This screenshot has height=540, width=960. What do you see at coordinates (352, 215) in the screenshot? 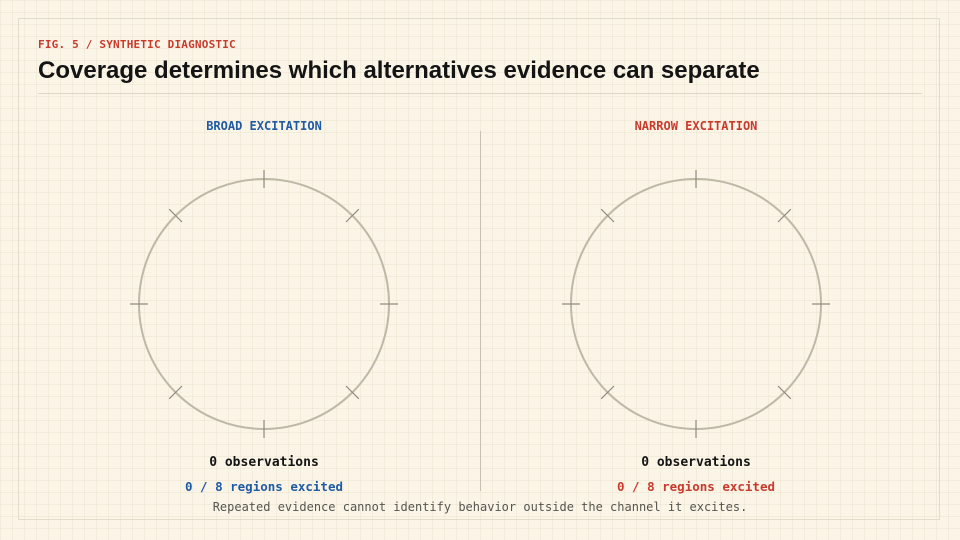
I see `broad-tick-ne` at bounding box center [352, 215].